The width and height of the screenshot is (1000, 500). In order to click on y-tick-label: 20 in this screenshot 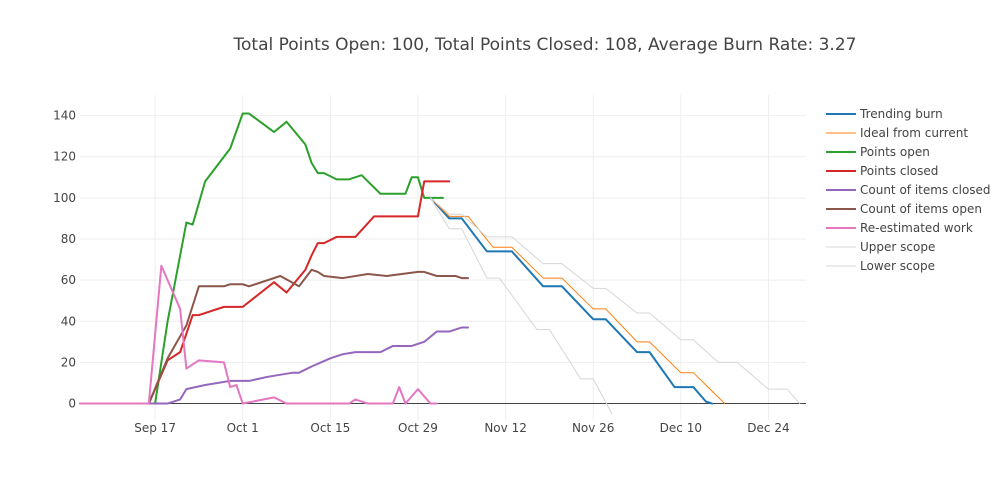, I will do `click(68, 362)`.